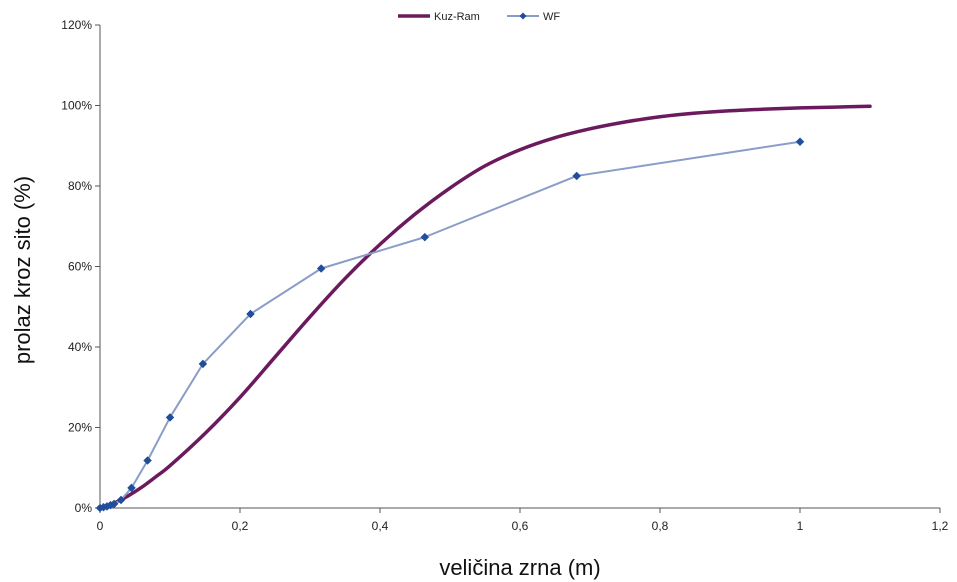 This screenshot has height=582, width=957. Describe the element at coordinates (240, 526) in the screenshot. I see `x-tick-label: 0,2` at that location.